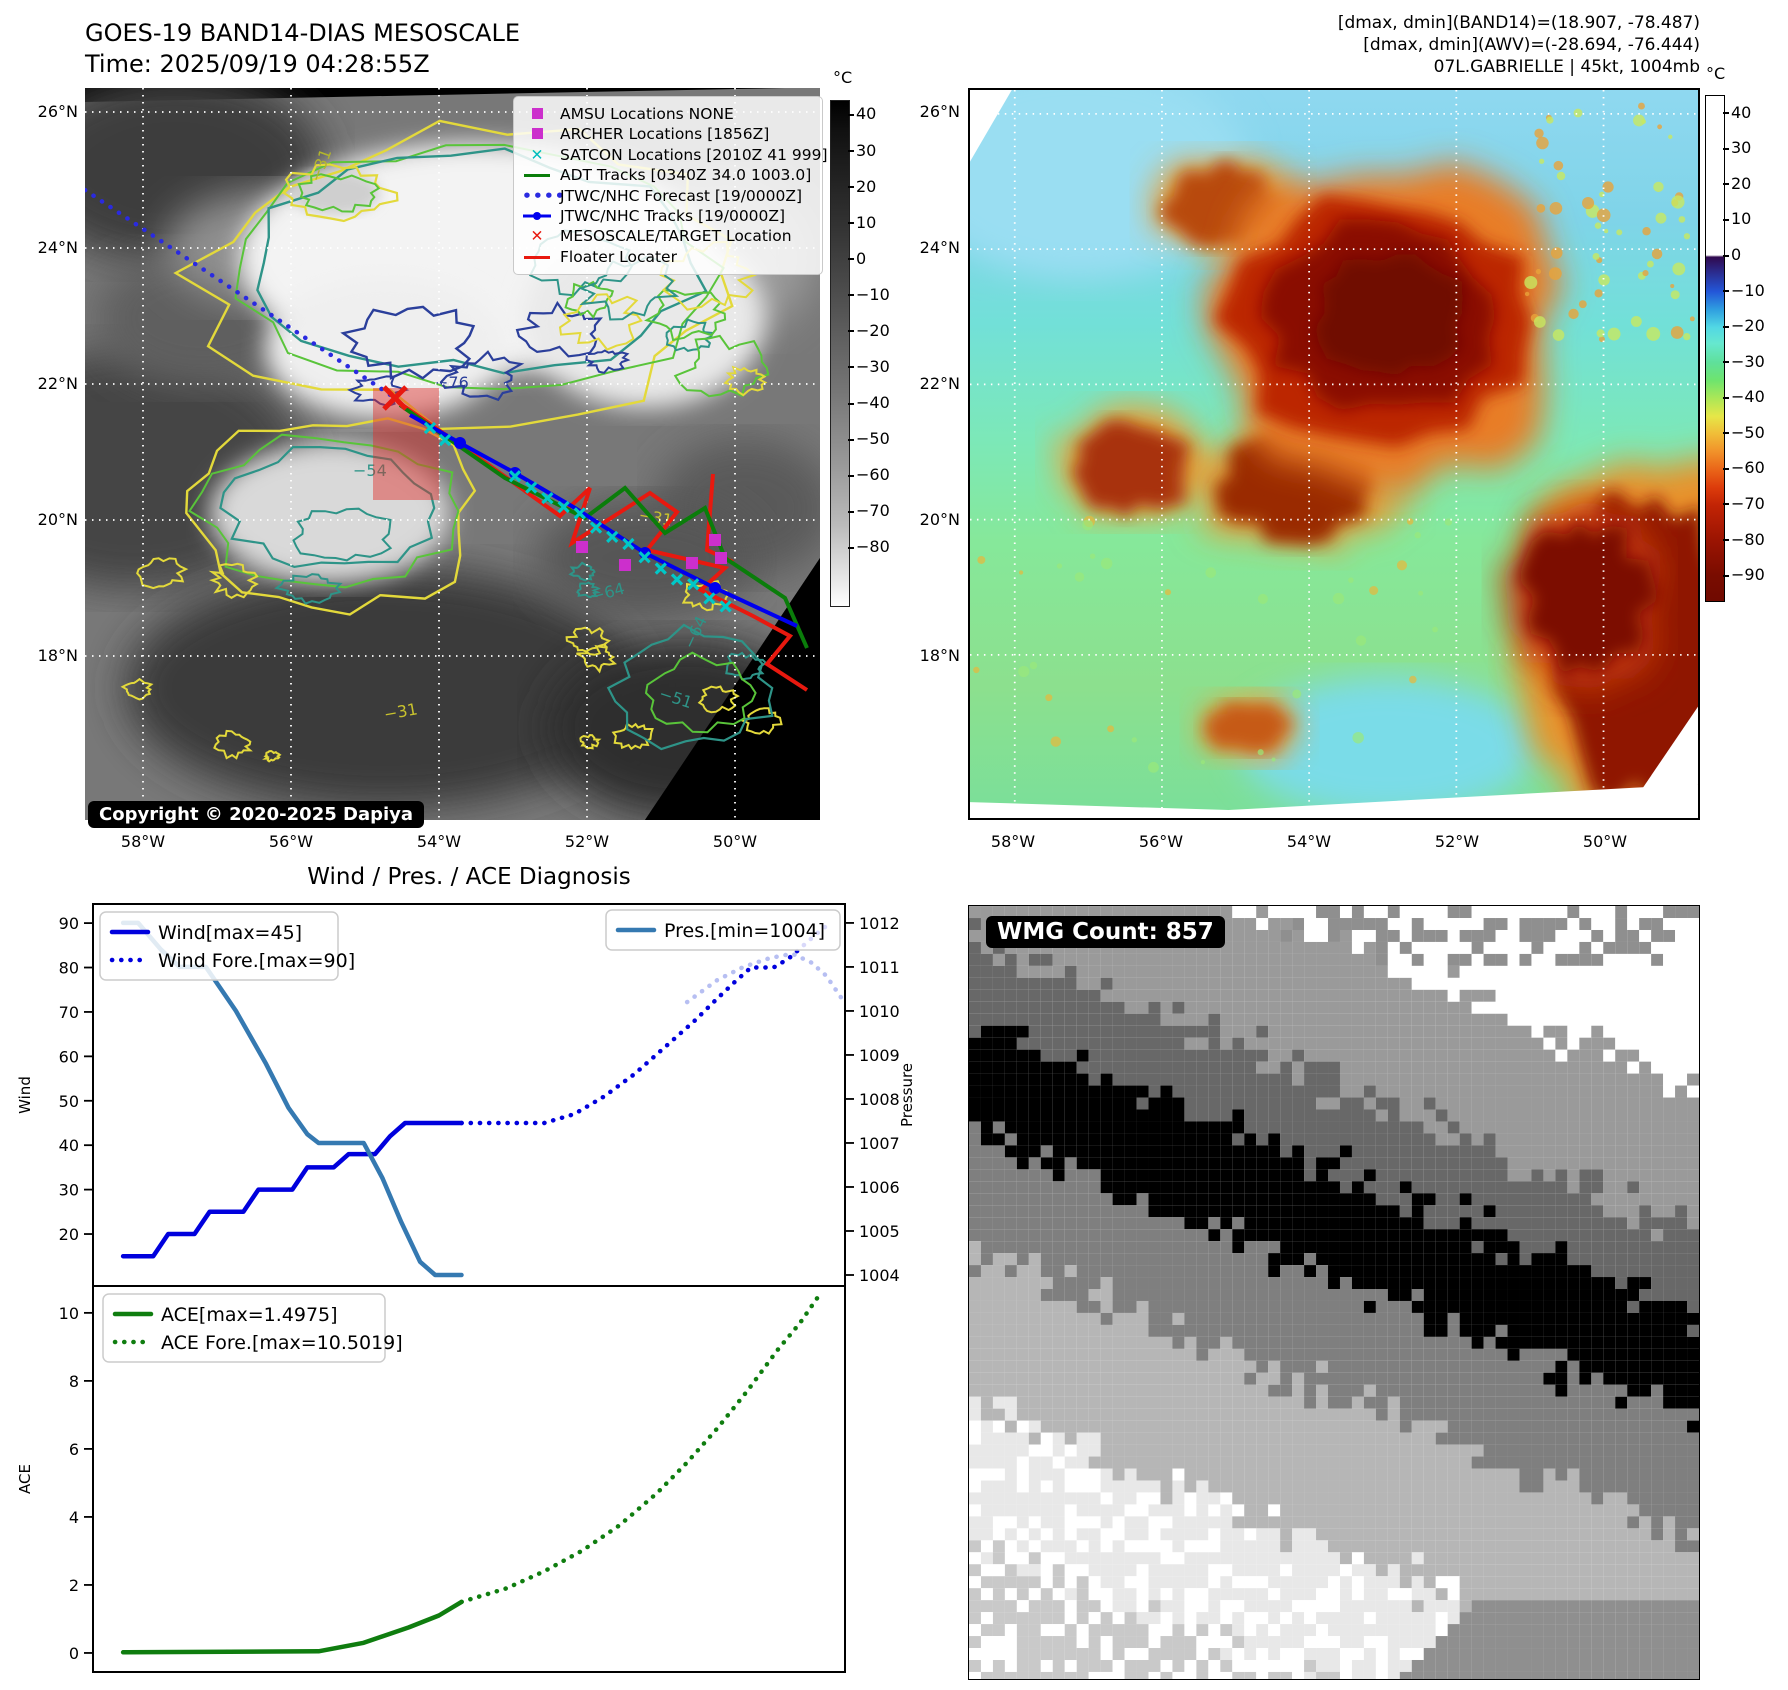 The width and height of the screenshot is (1788, 1690). I want to click on svg-text: 1009, so click(879, 1055).